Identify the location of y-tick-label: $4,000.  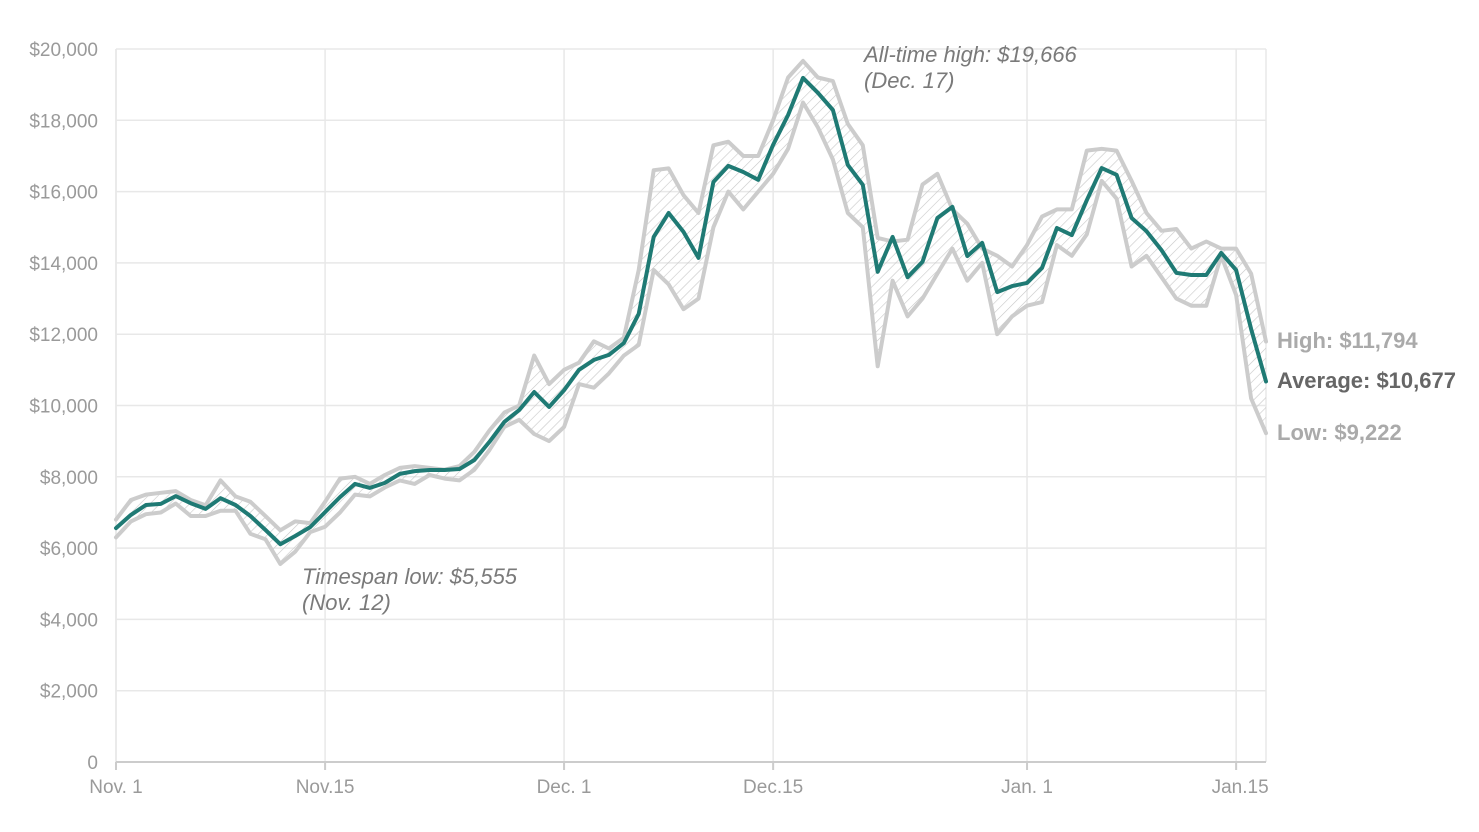
(69, 620).